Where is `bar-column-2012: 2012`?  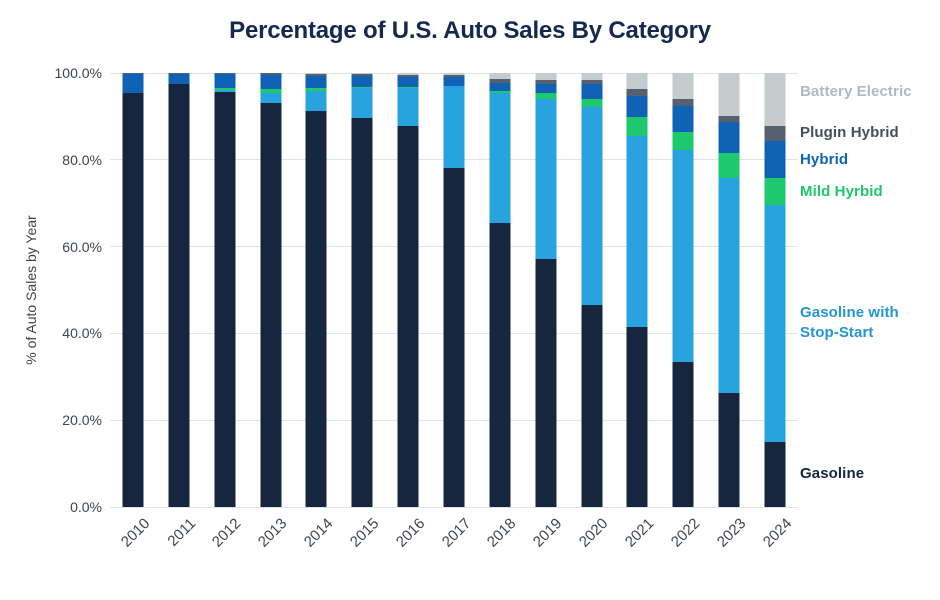 bar-column-2012: 2012 is located at coordinates (225, 312).